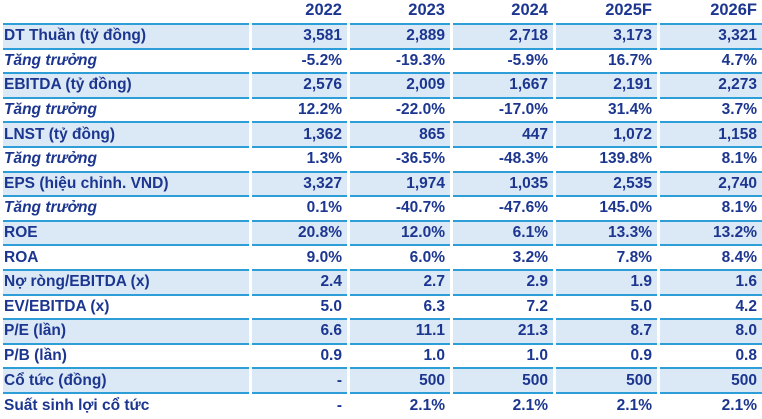  What do you see at coordinates (400, 37) in the screenshot?
I see `cell-value: 2,889` at bounding box center [400, 37].